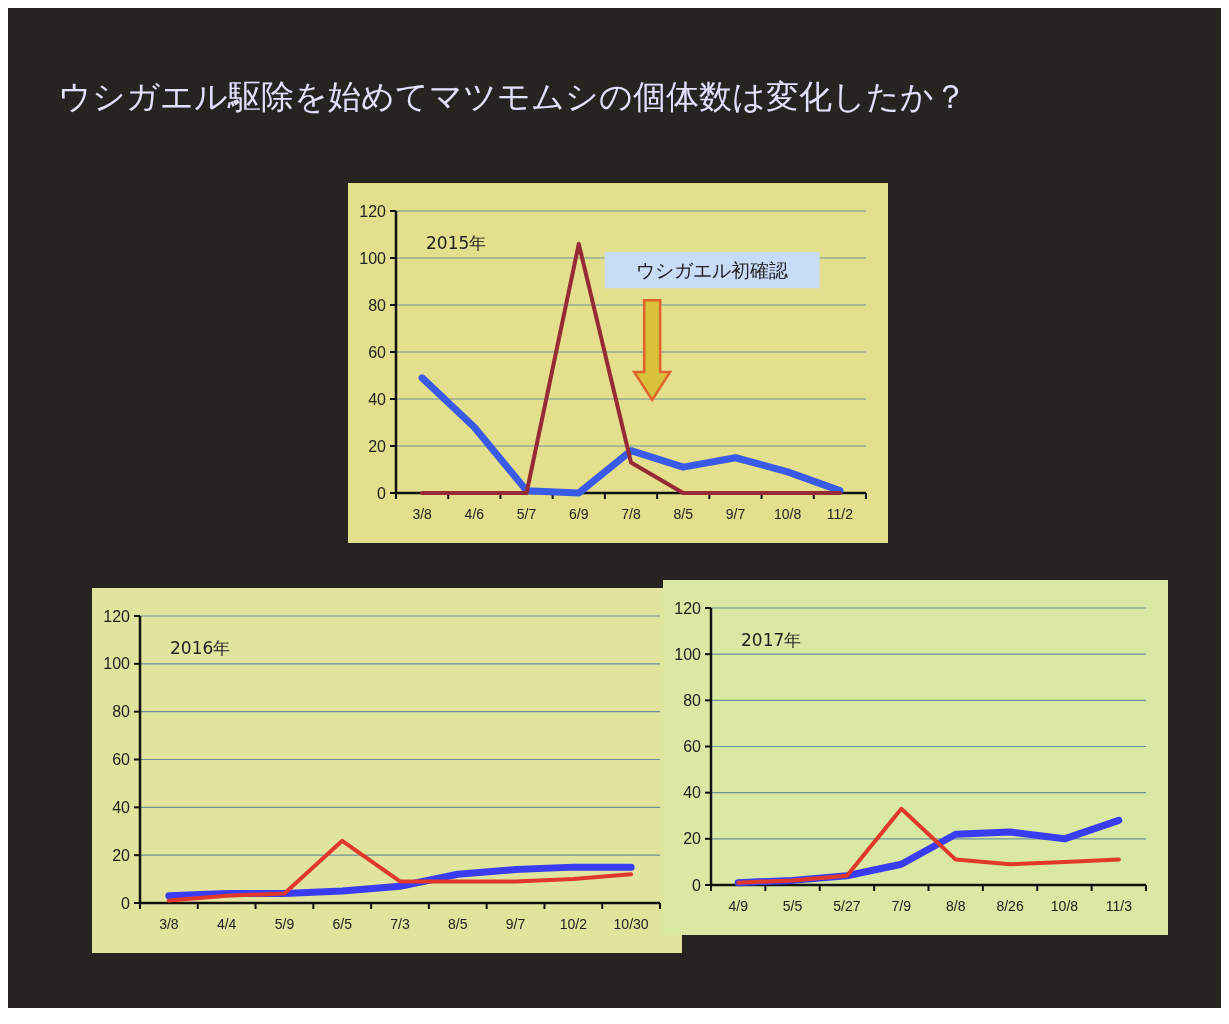 The image size is (1229, 1024). I want to click on x-tick-label: 7/8, so click(631, 514).